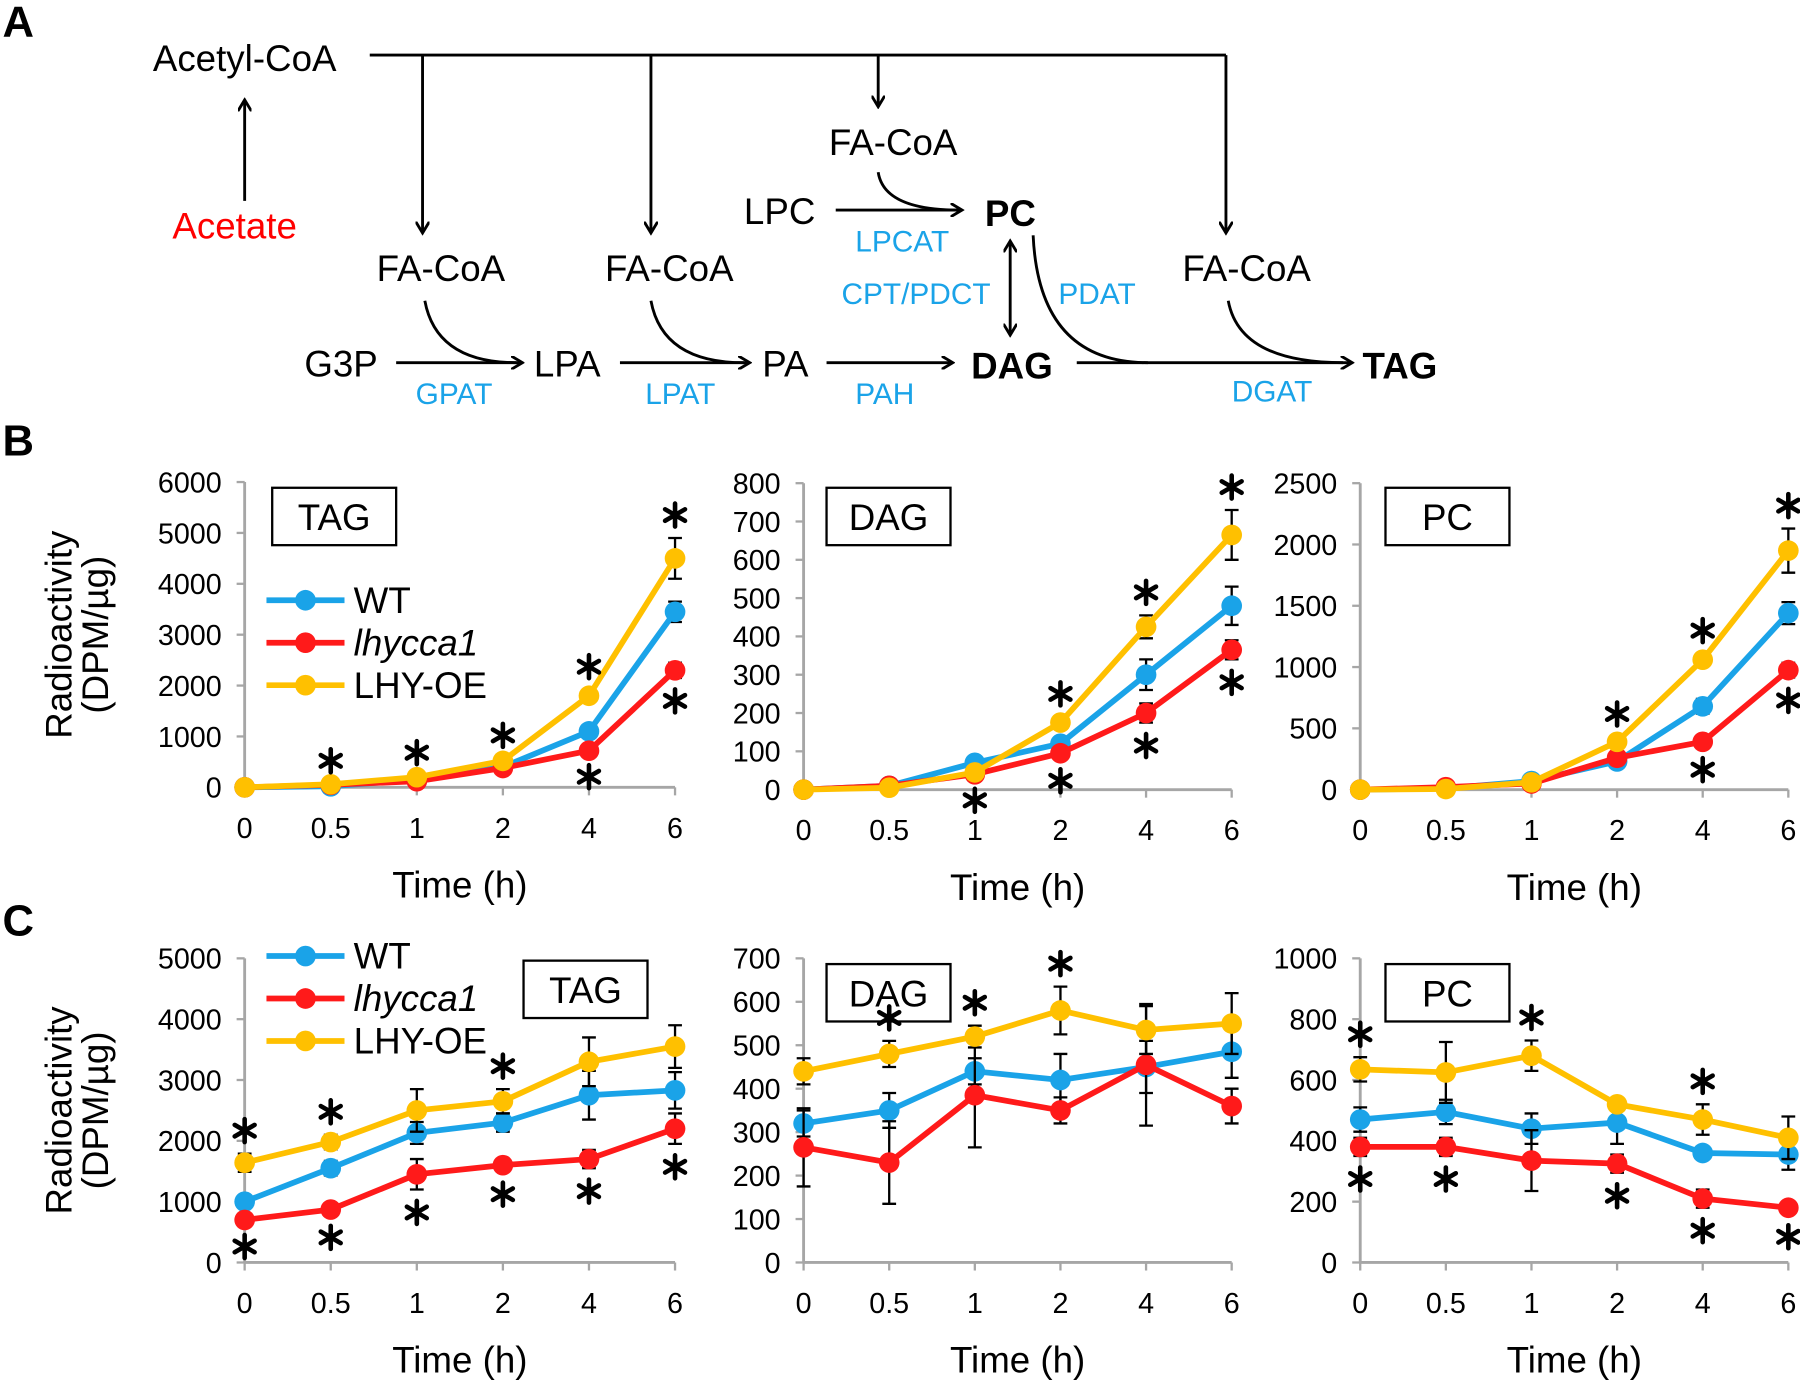 The height and width of the screenshot is (1383, 1800). What do you see at coordinates (779, 211) in the screenshot?
I see `lpc: LPC` at bounding box center [779, 211].